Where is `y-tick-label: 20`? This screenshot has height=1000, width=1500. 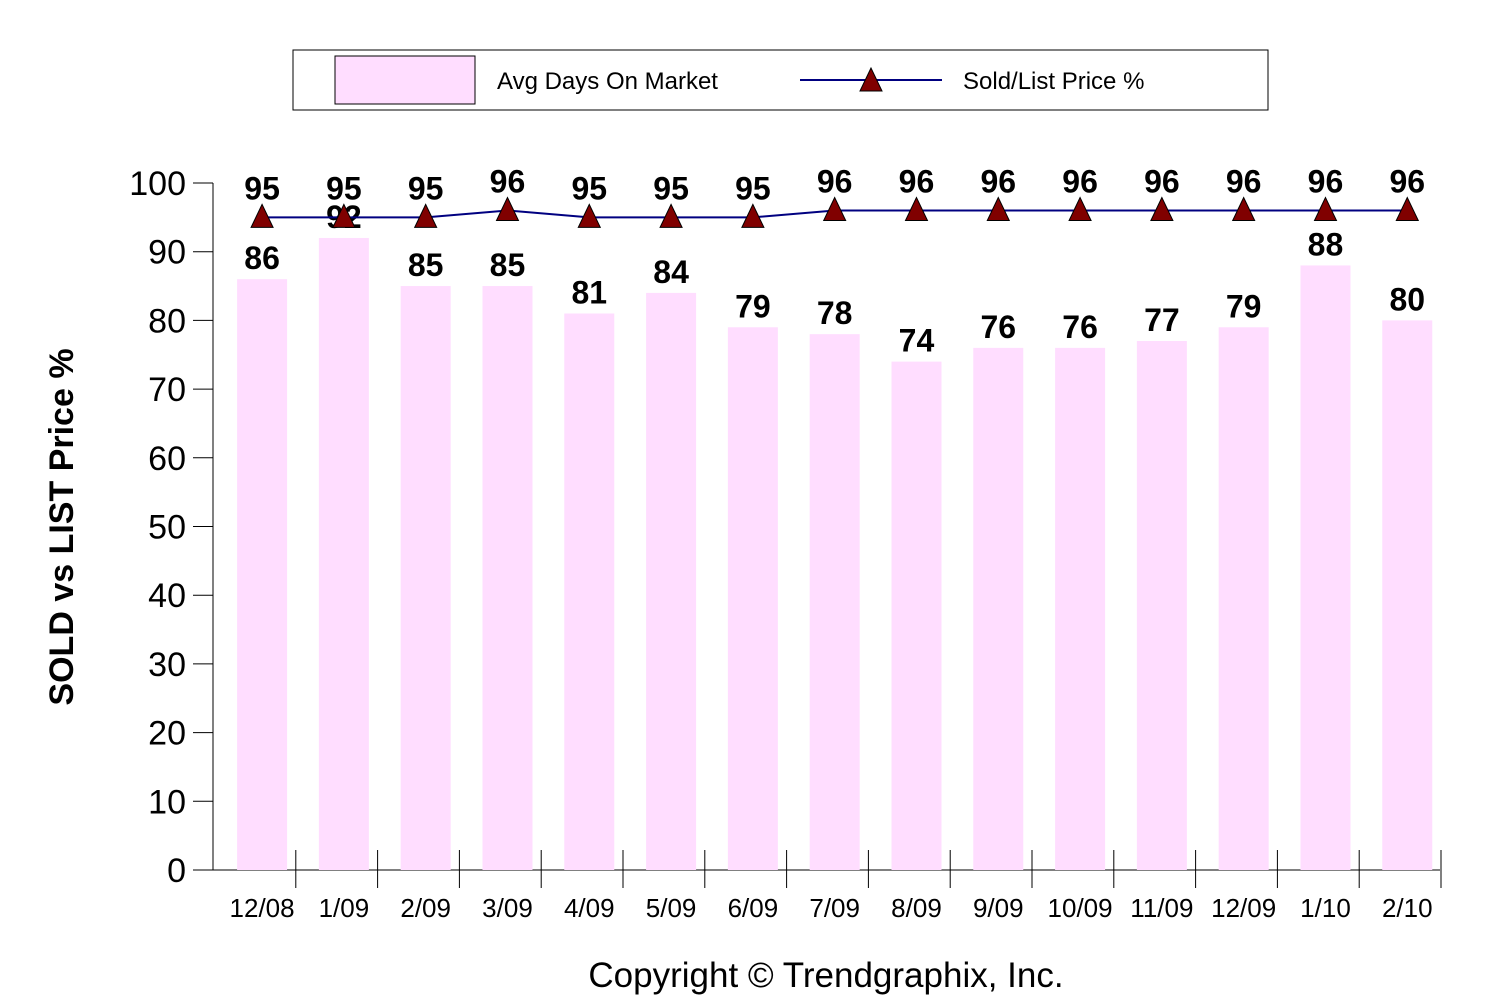 y-tick-label: 20 is located at coordinates (167, 734).